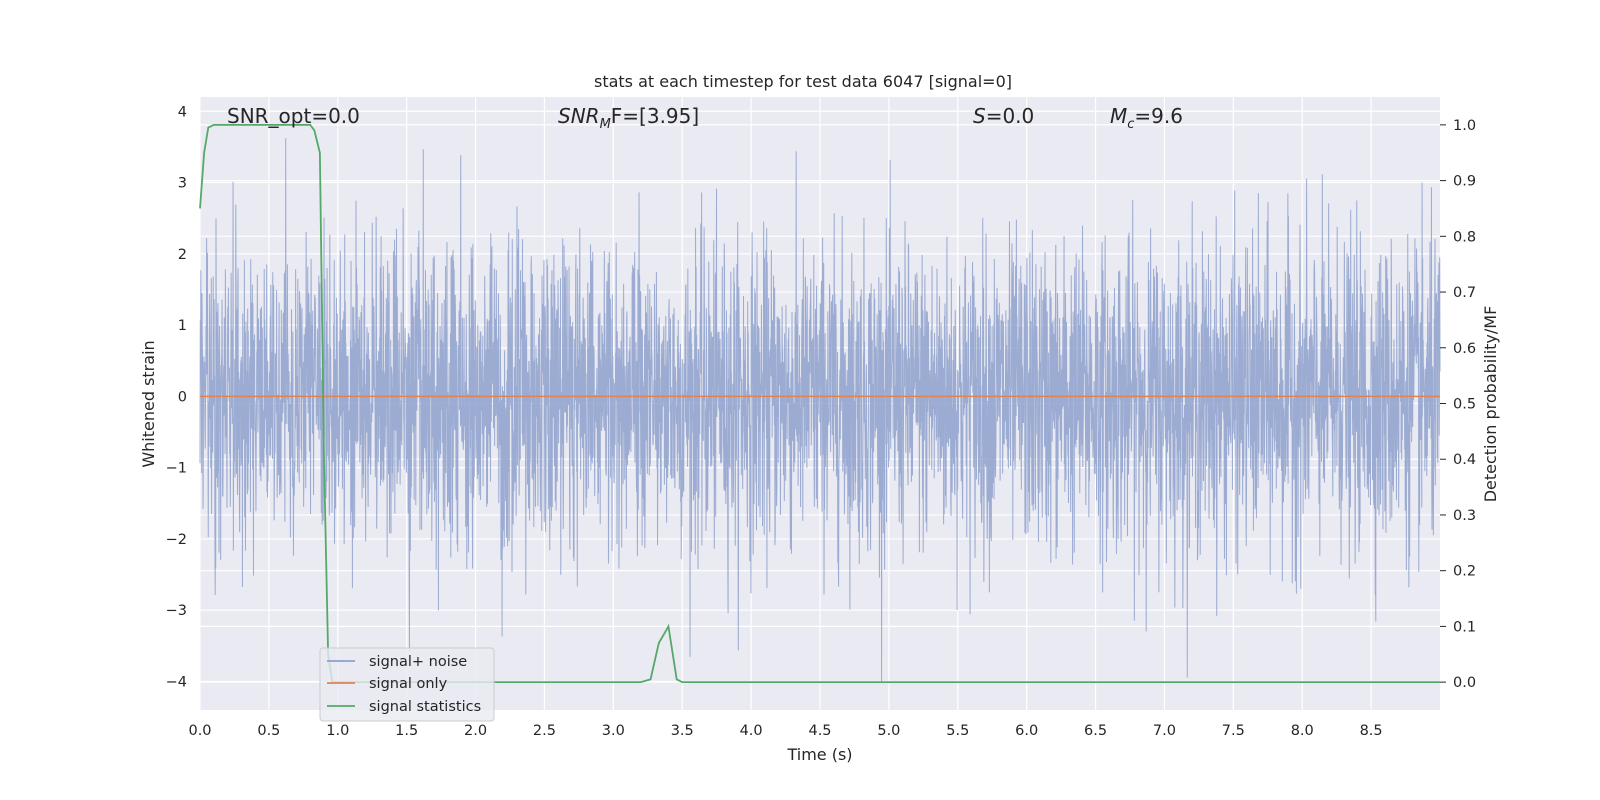 The height and width of the screenshot is (800, 1600). I want to click on left-y-axis-ticks: 4 3 2 1 0 −1 −2 −3 −4, so click(176, 397).